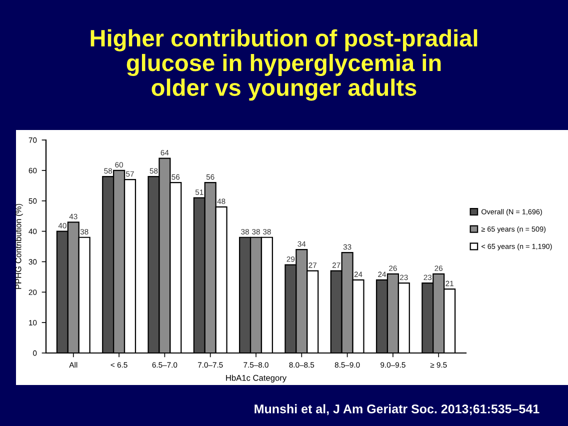 This screenshot has width=568, height=426. Describe the element at coordinates (19, 246) in the screenshot. I see `y-axis-title: PPHG Contribution (%)` at that location.